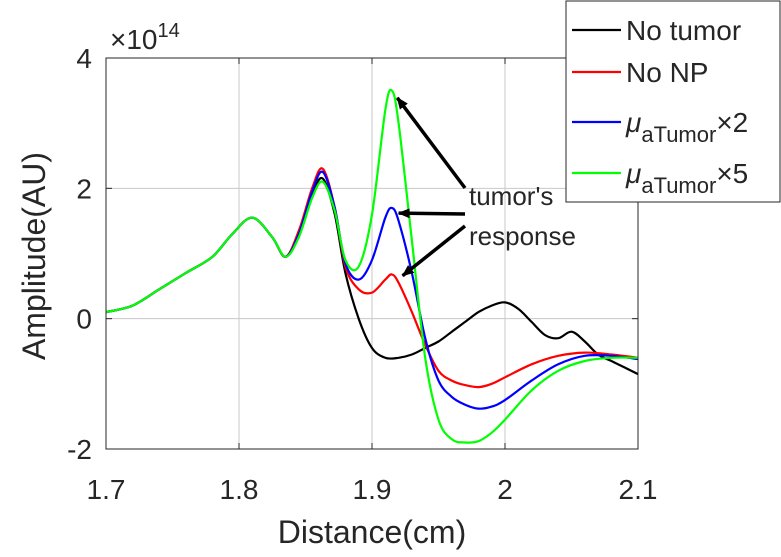  I want to click on legend-sub-2: aTumor, so click(678, 134).